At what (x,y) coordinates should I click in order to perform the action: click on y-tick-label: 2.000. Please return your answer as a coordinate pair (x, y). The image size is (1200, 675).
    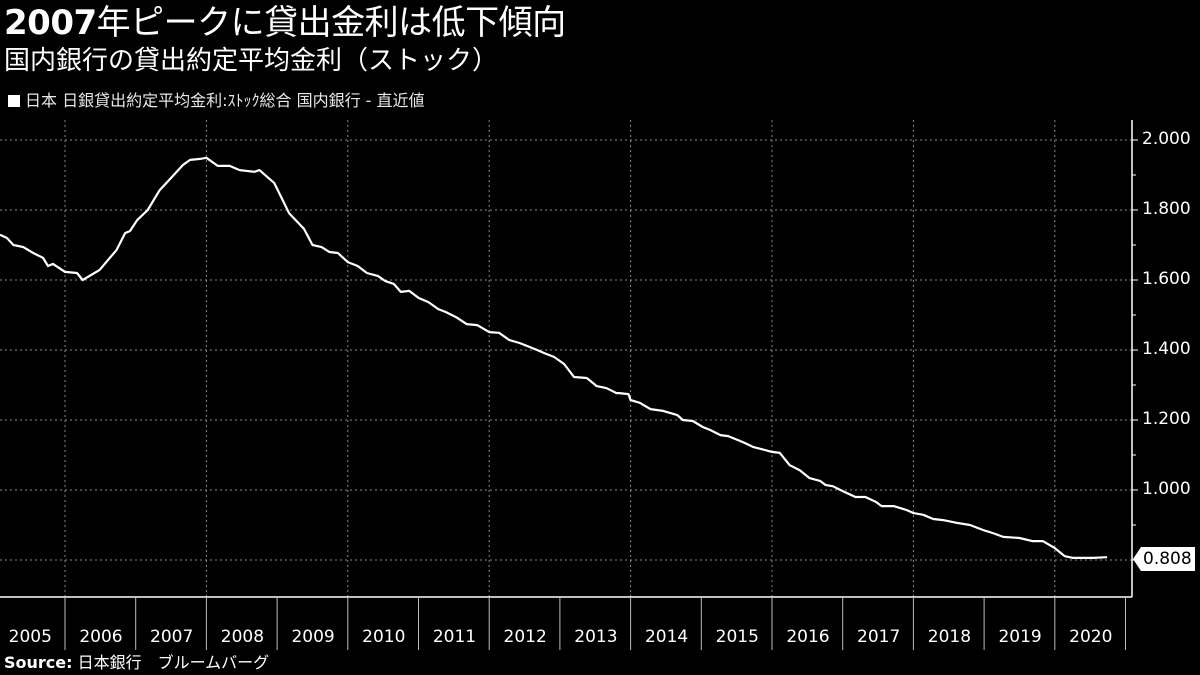
    Looking at the image, I should click on (1166, 139).